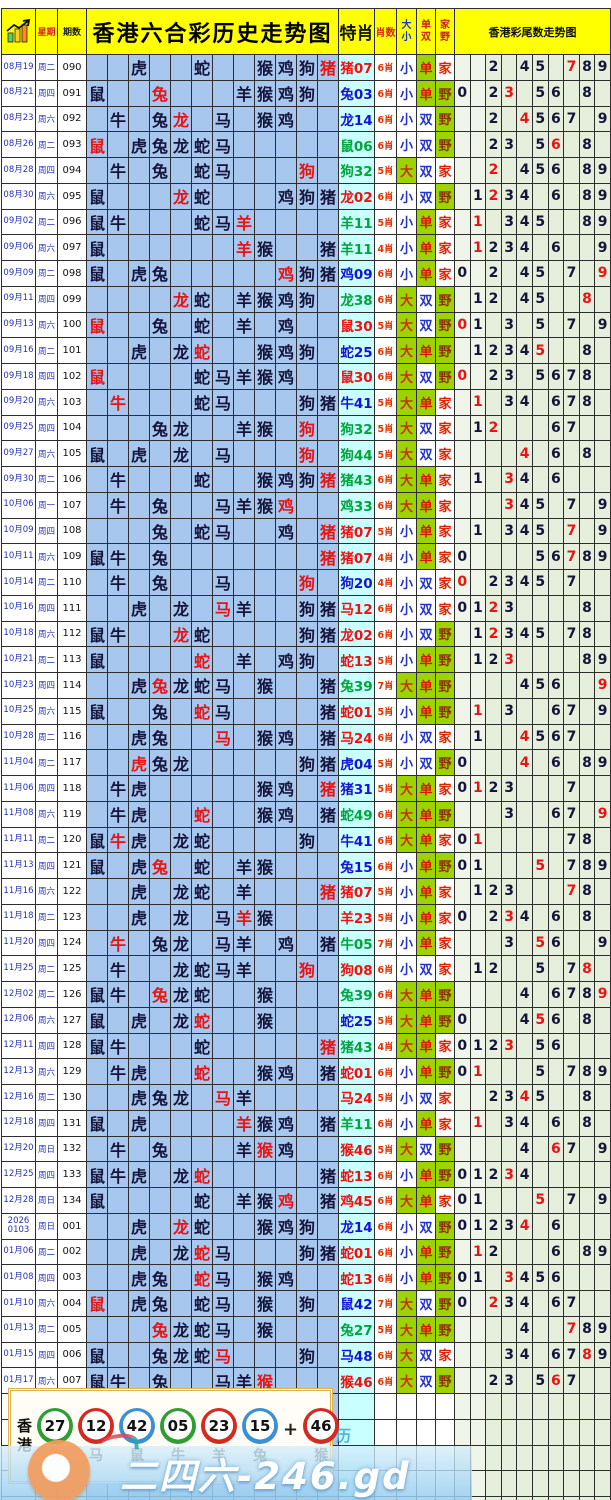 The width and height of the screenshot is (611, 1500). What do you see at coordinates (445, 814) in the screenshot?
I see `home-wild-cell: 野` at bounding box center [445, 814].